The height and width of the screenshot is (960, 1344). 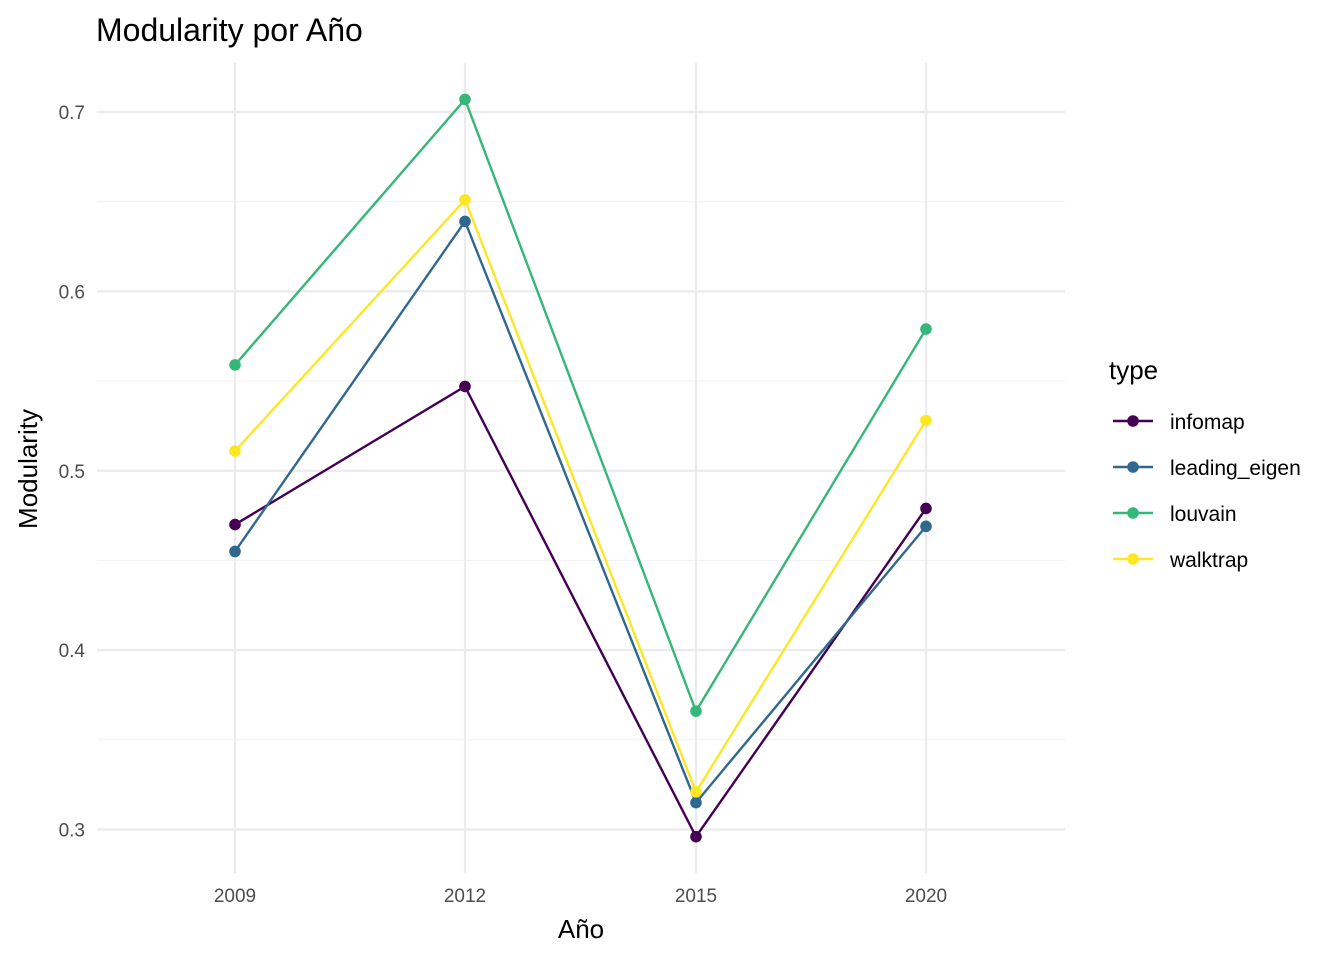 I want to click on x-tick-label: 2009, so click(x=235, y=896).